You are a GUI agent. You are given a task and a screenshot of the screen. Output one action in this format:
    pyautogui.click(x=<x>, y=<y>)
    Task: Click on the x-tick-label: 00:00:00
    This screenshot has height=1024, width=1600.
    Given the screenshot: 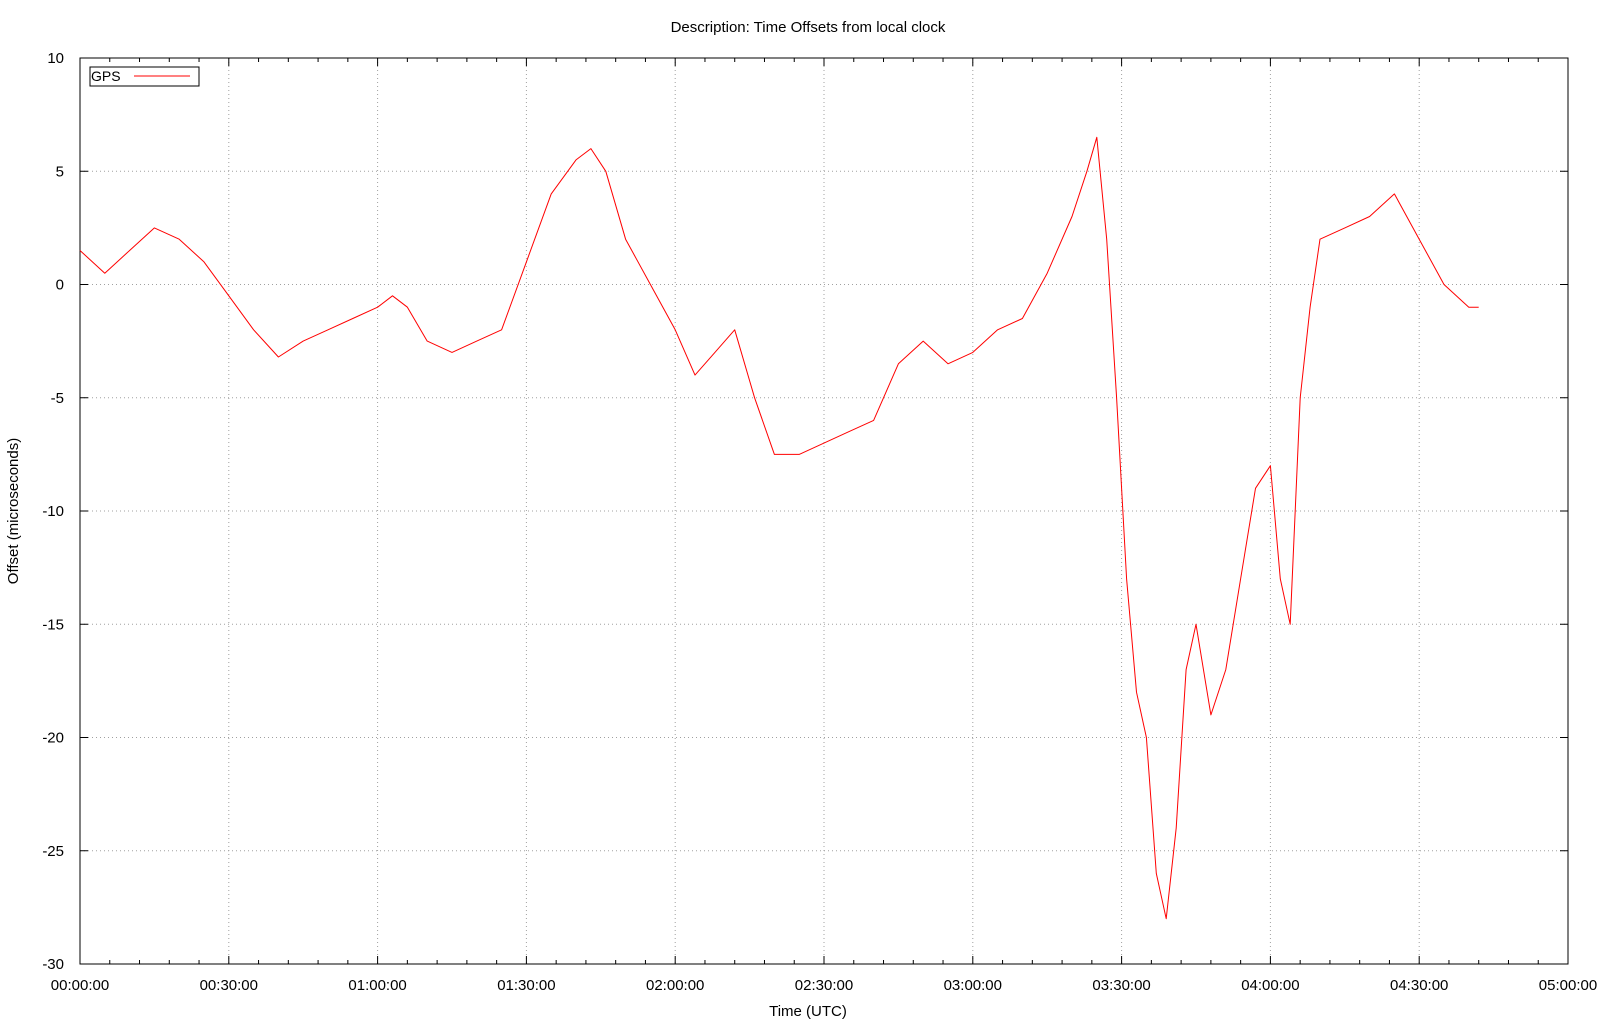 What is the action you would take?
    pyautogui.click(x=80, y=985)
    